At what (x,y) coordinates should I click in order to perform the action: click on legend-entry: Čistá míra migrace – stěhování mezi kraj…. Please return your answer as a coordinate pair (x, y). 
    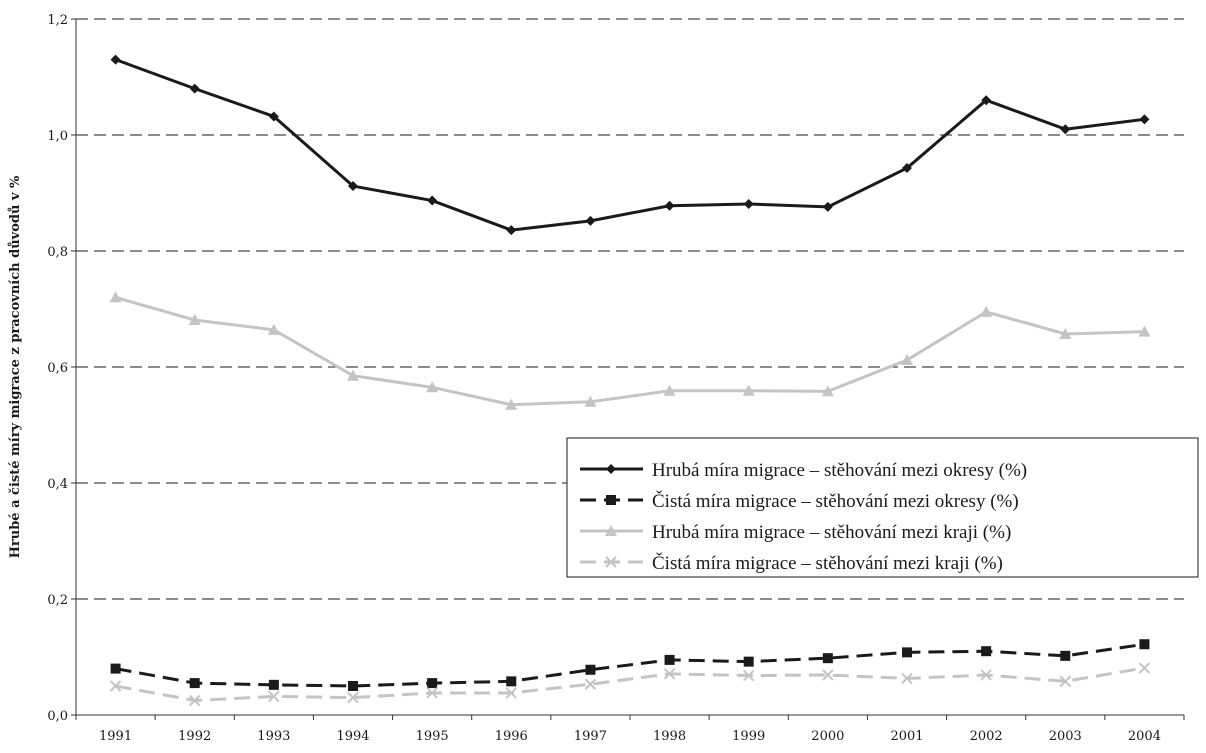
    Looking at the image, I should click on (791, 563).